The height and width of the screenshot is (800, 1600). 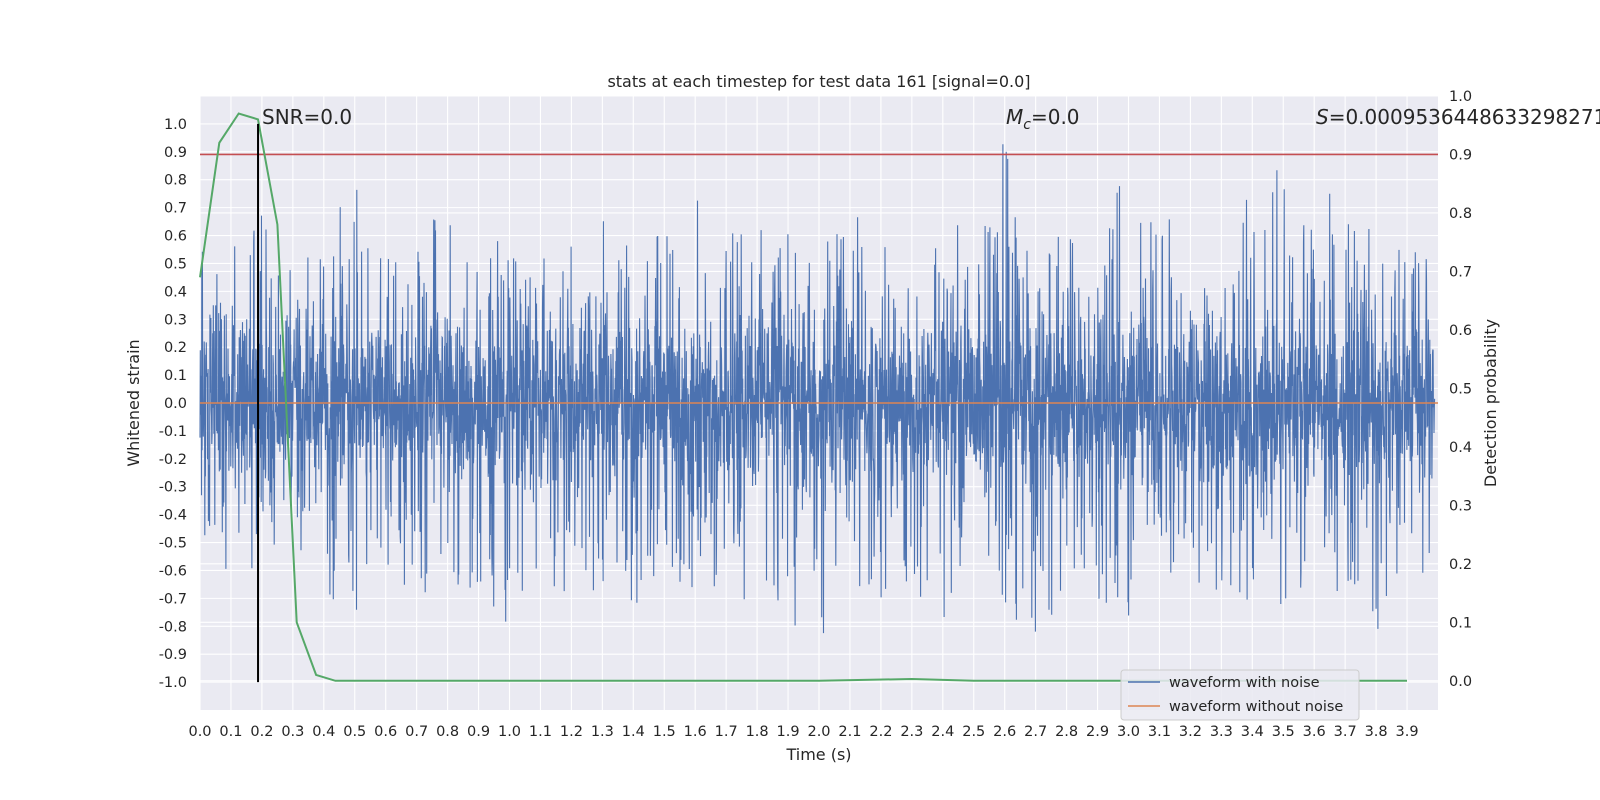 I want to click on x-tick-label: 0.5, so click(x=354, y=732).